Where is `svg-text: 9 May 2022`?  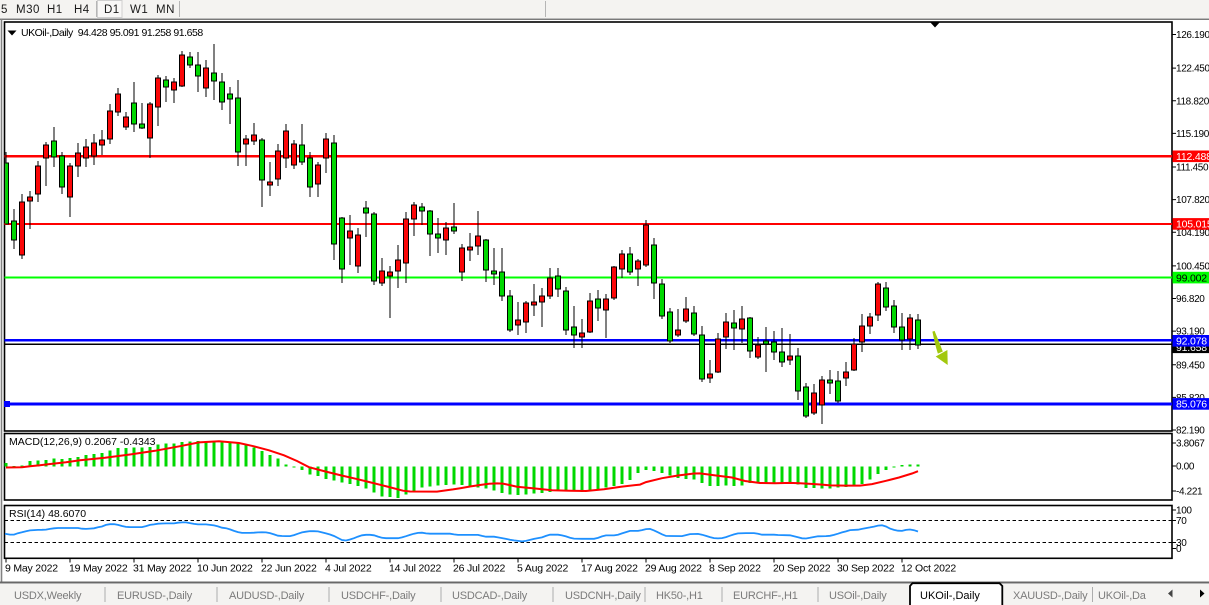 svg-text: 9 May 2022 is located at coordinates (31, 569).